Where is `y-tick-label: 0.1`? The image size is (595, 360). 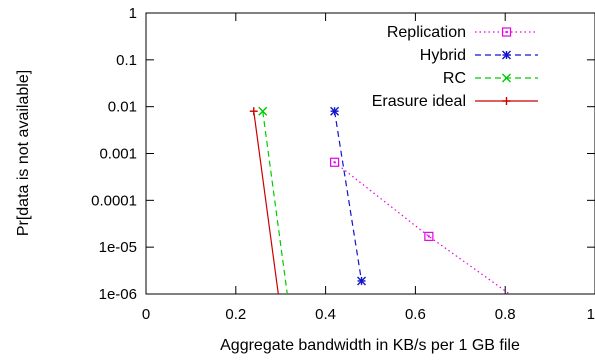 y-tick-label: 0.1 is located at coordinates (126, 60).